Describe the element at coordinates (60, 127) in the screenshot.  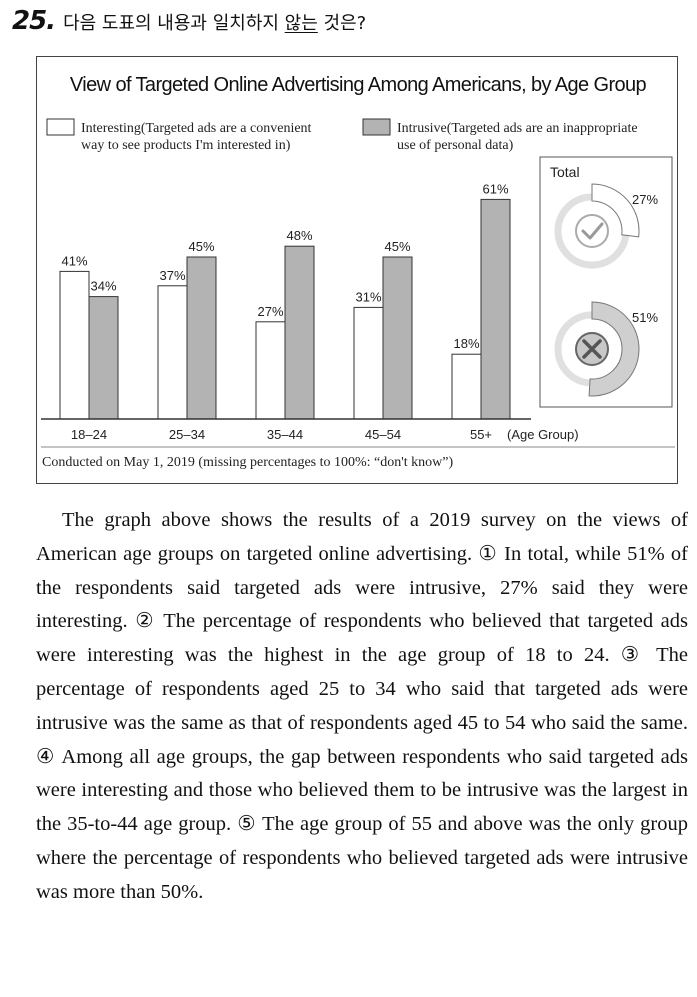
I see `legend-swatch-interesting` at that location.